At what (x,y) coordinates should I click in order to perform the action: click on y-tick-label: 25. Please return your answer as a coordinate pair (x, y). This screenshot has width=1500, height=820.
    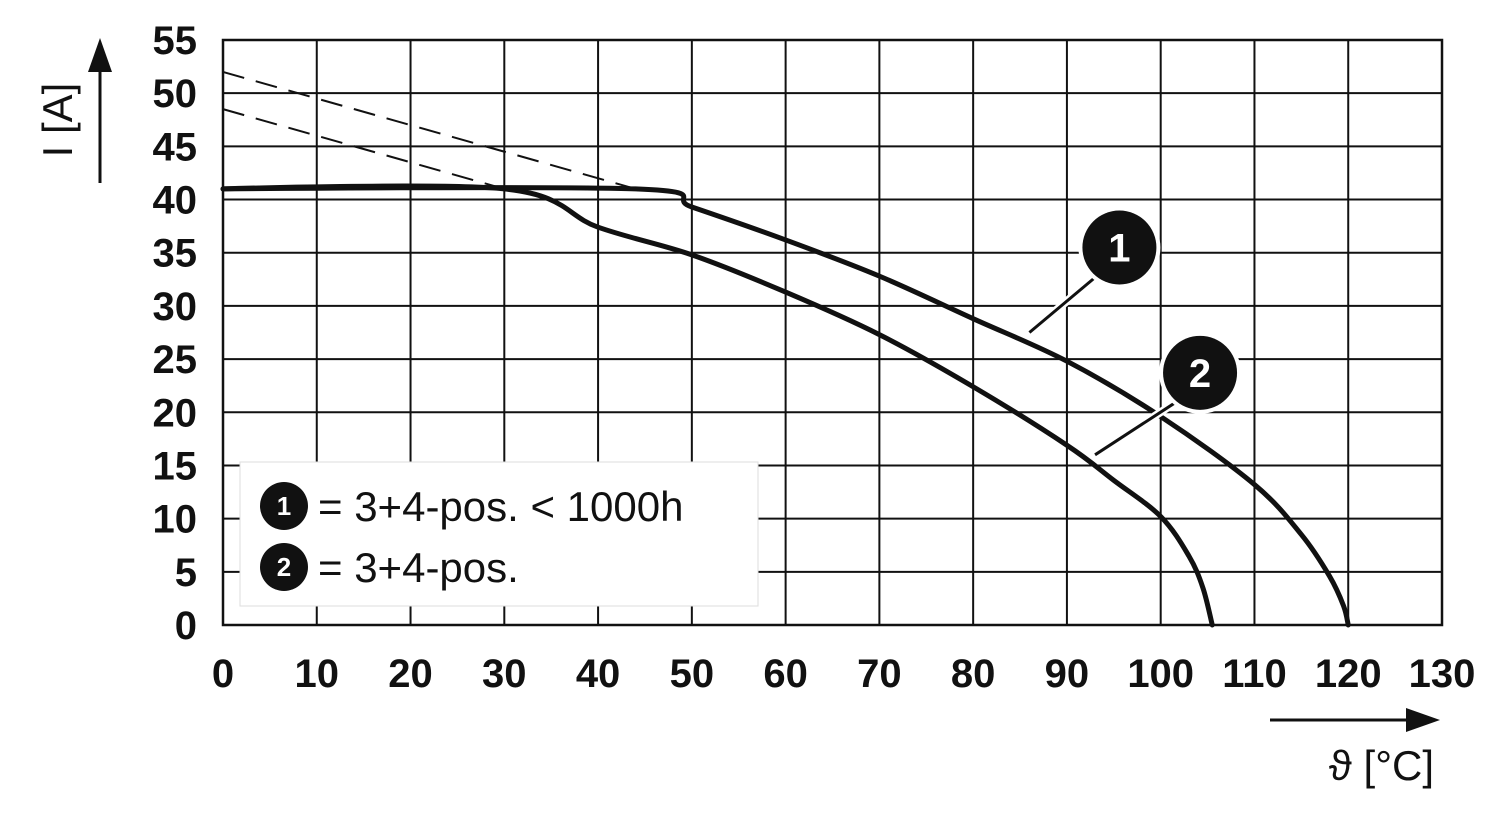
    Looking at the image, I should click on (175, 360).